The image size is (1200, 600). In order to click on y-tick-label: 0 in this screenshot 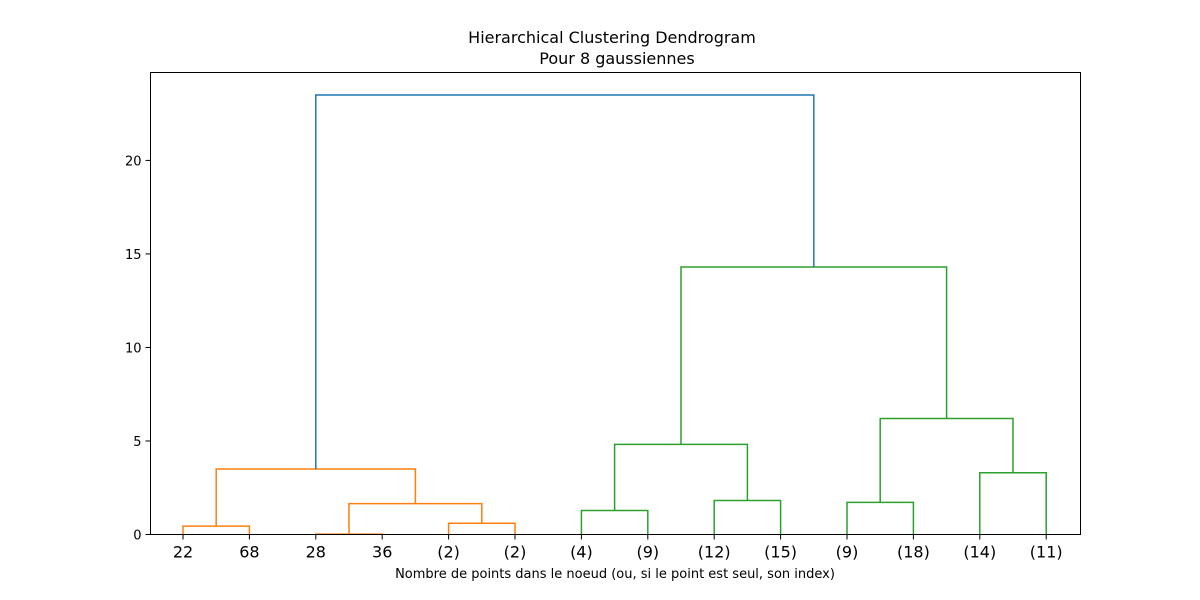, I will do `click(137, 536)`.